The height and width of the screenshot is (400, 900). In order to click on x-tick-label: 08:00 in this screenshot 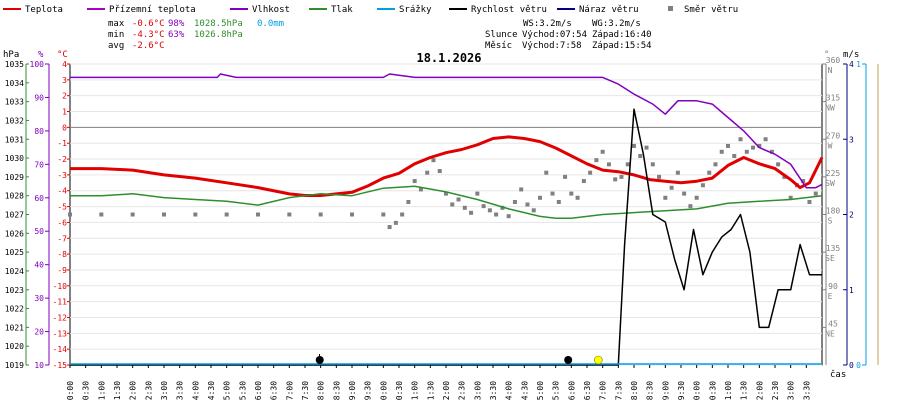, I will do `click(321, 390)`.